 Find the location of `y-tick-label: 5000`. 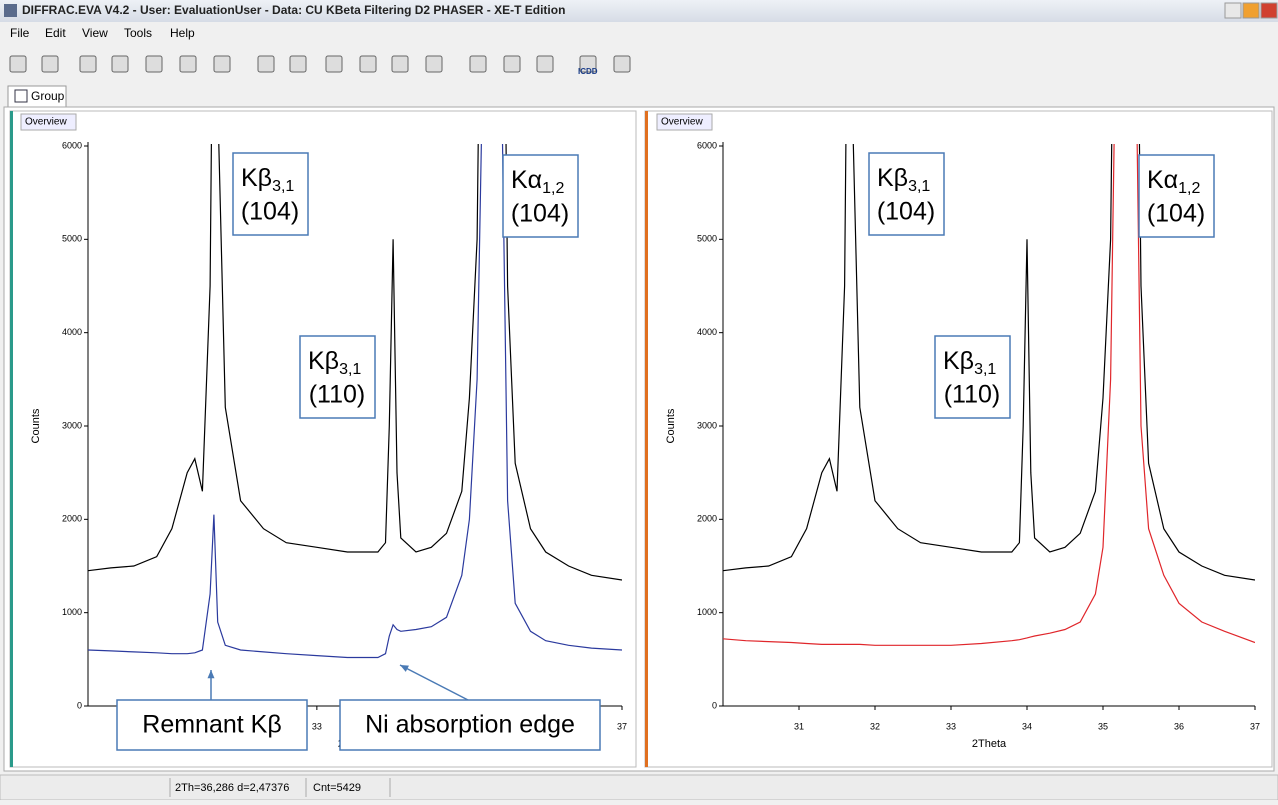

y-tick-label: 5000 is located at coordinates (72, 239).